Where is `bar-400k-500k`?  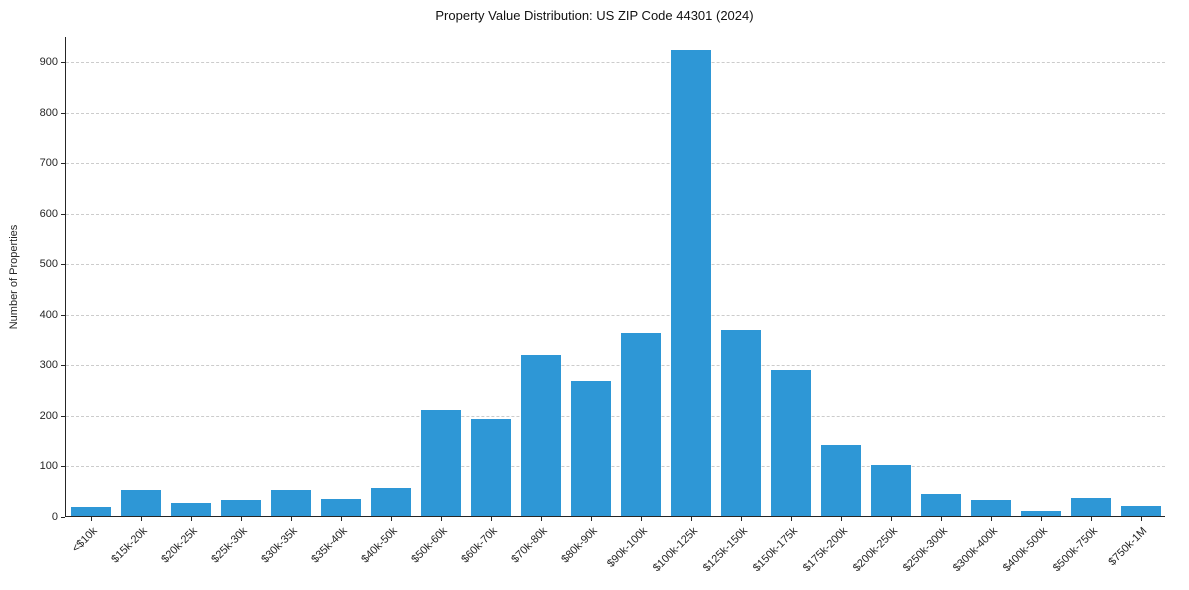 bar-400k-500k is located at coordinates (1041, 513).